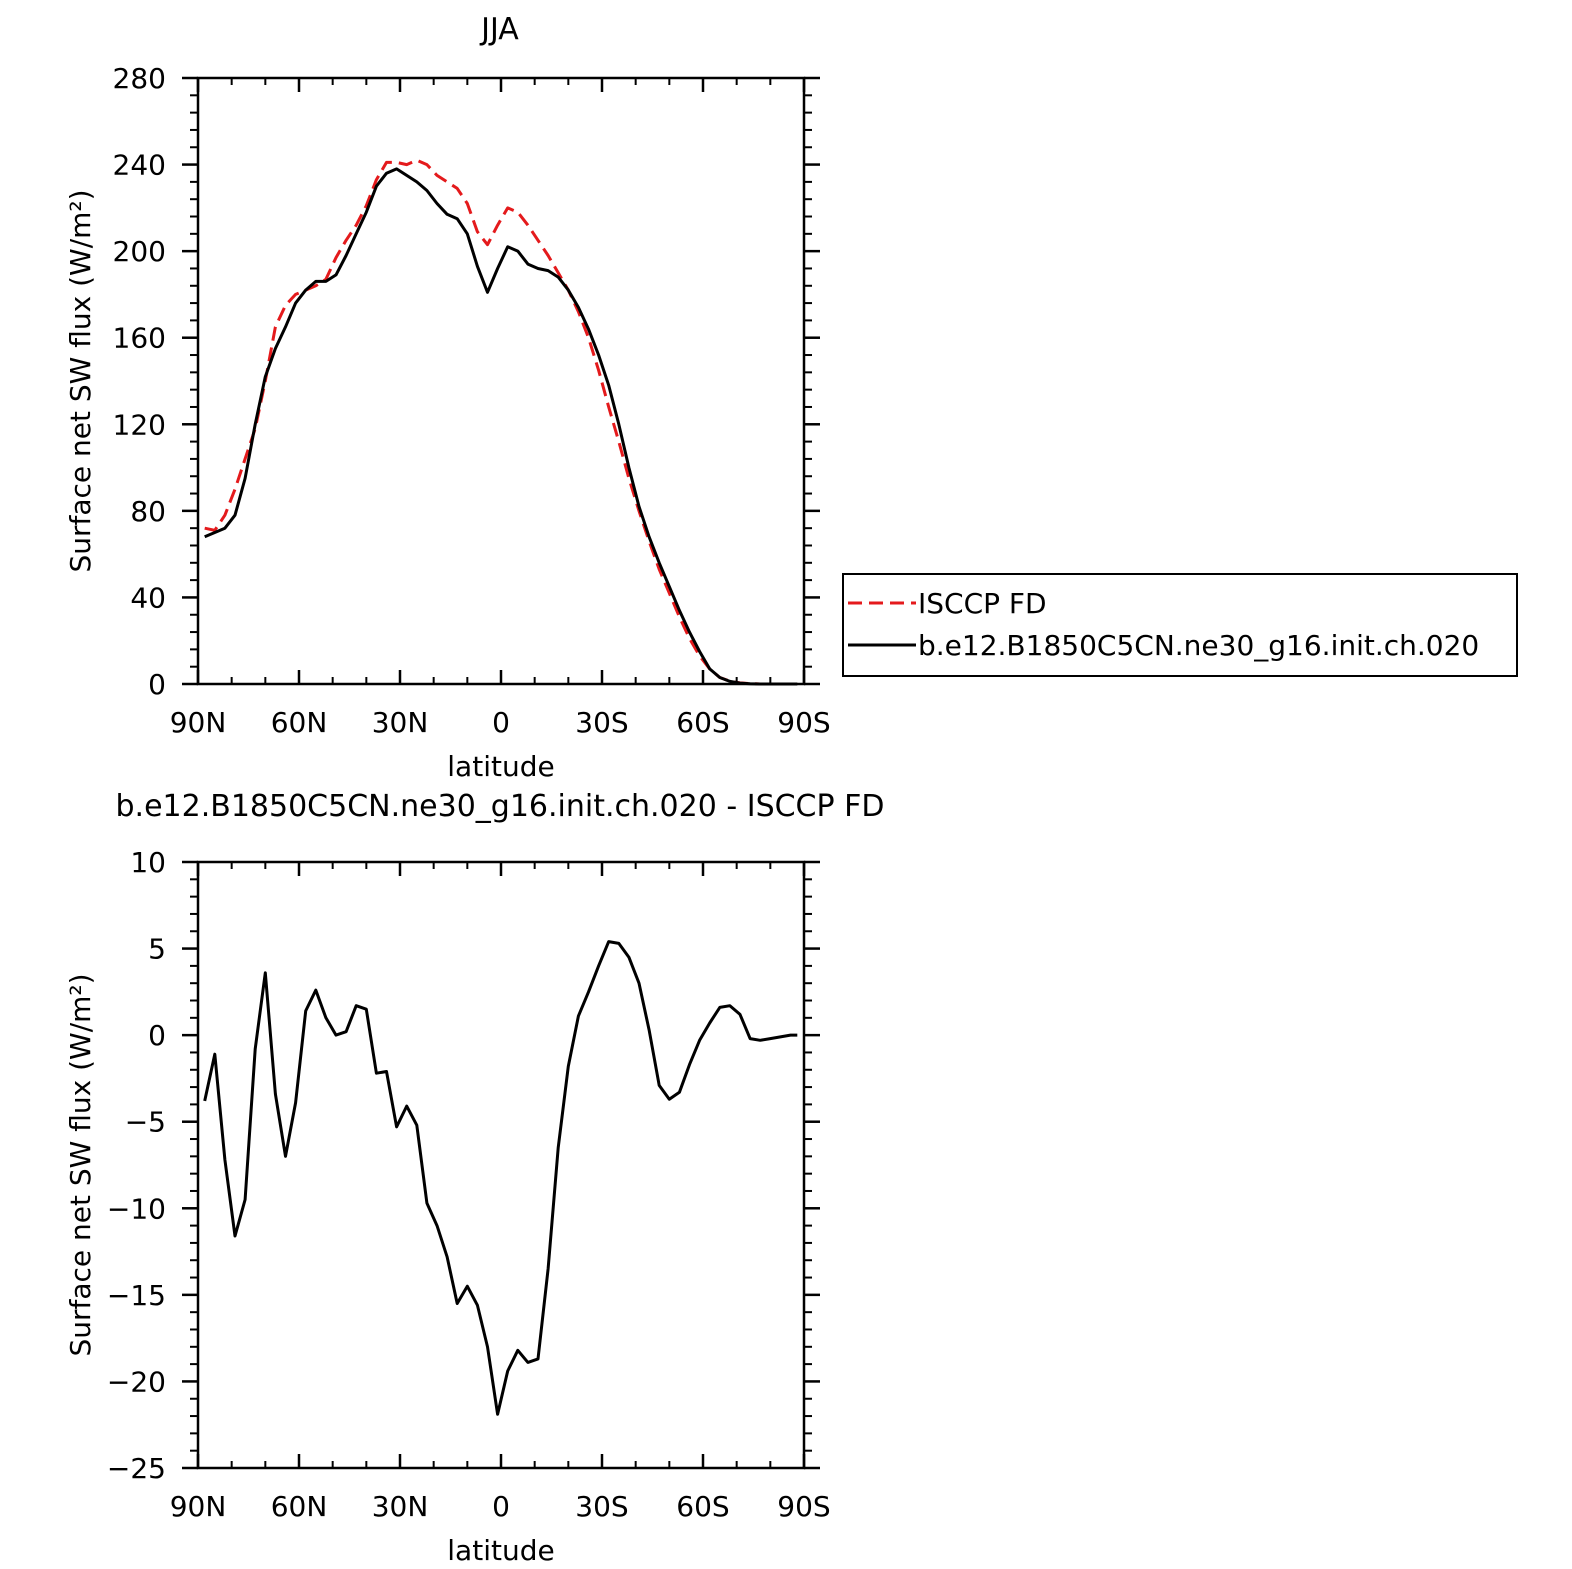 This screenshot has height=1569, width=1572. What do you see at coordinates (157, 949) in the screenshot?
I see `bottom-chart-ytick-label: 5` at bounding box center [157, 949].